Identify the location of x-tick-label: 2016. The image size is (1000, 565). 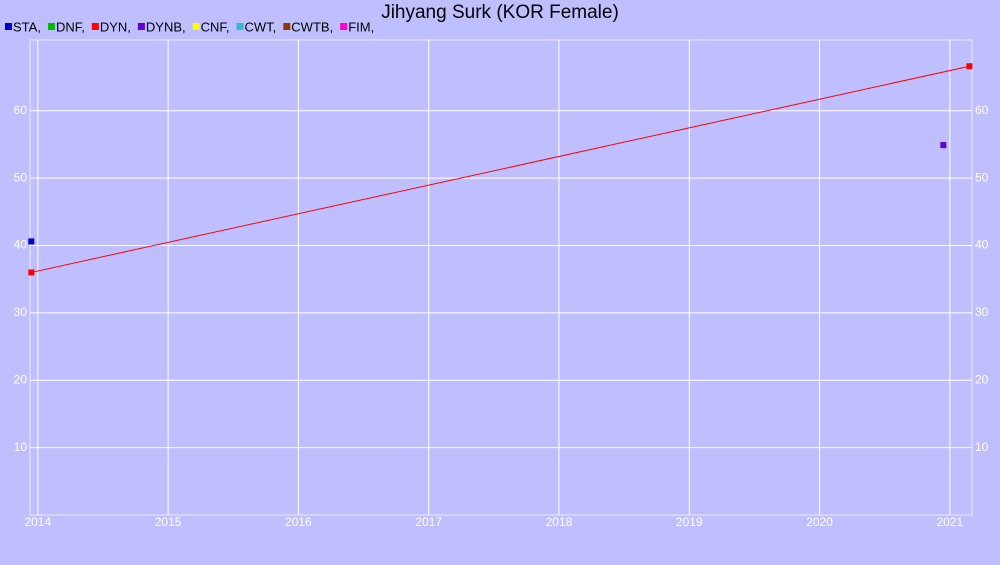
(298, 522).